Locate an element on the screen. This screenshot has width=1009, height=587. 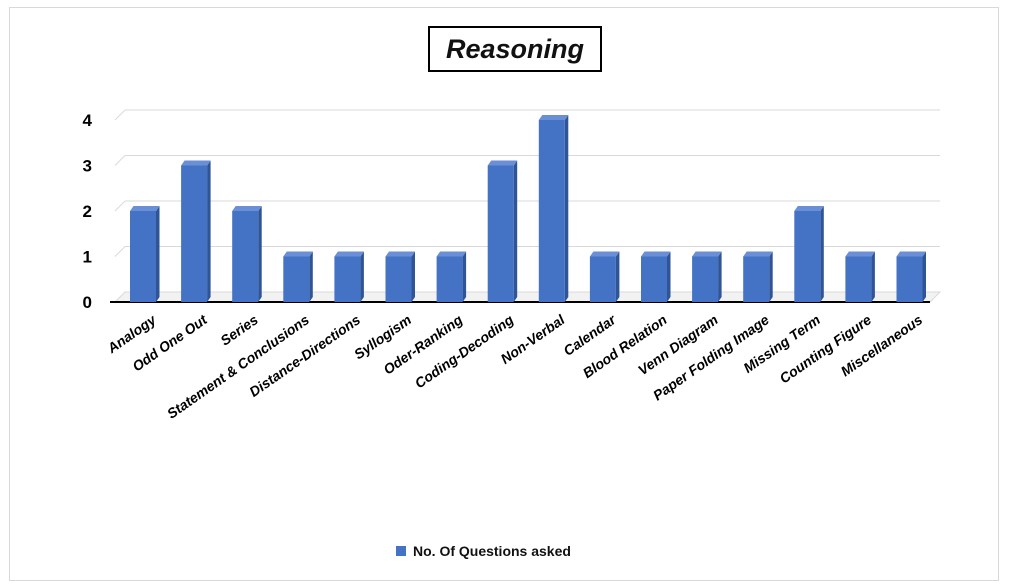
y-tick-label: 3 is located at coordinates (87, 166).